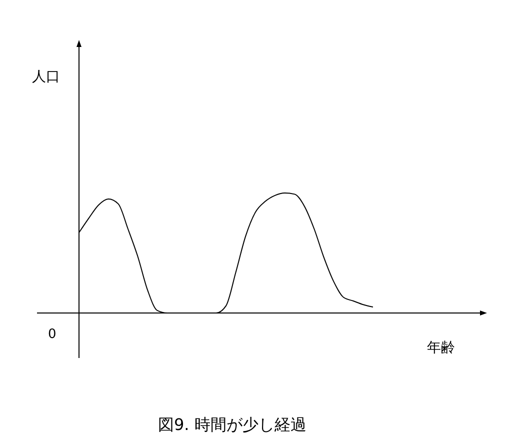 The height and width of the screenshot is (443, 512). I want to click on text: 0, so click(52, 334).